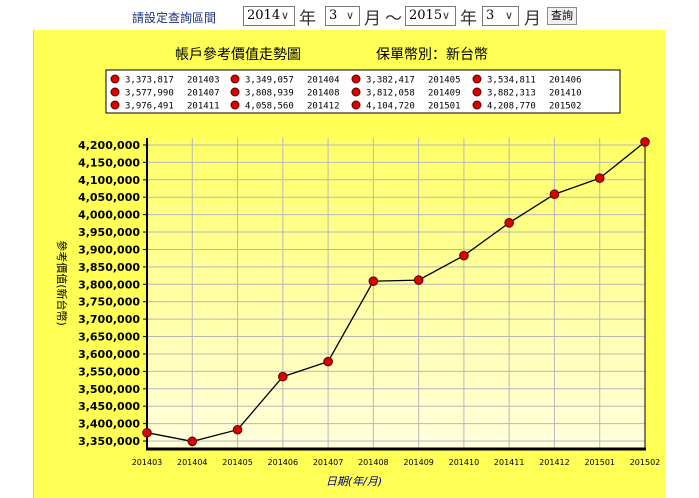  I want to click on x-tick-label: 201501, so click(599, 462).